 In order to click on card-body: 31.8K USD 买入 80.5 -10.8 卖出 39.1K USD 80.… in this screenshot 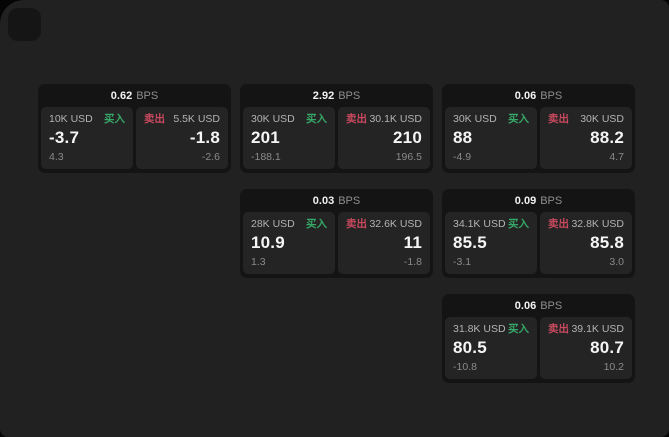, I will do `click(538, 350)`.